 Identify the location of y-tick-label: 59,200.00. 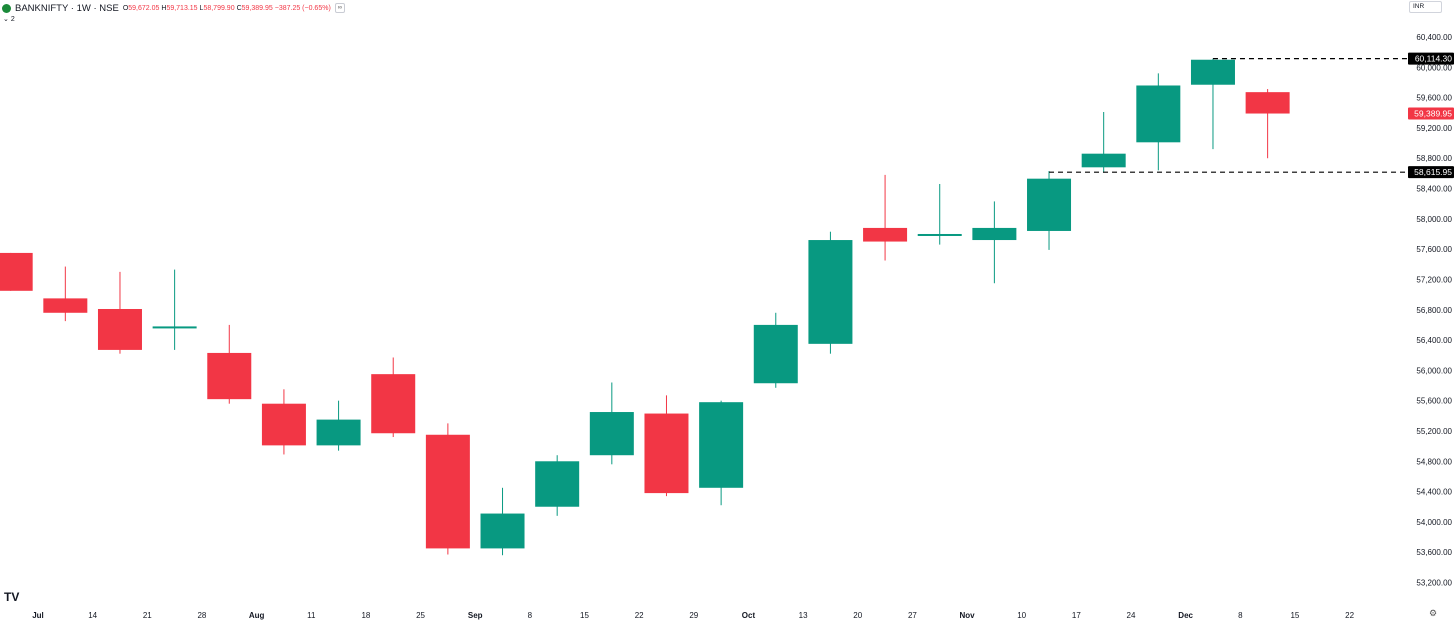
(1434, 128).